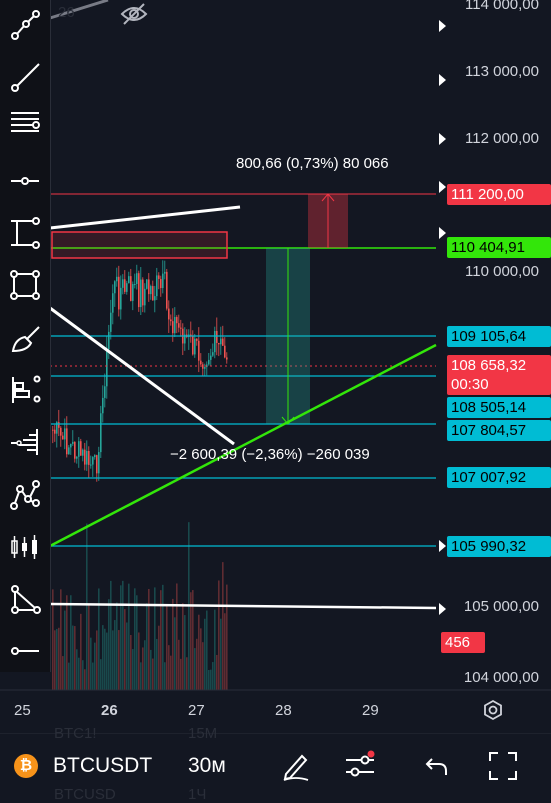  Describe the element at coordinates (501, 606) in the screenshot. I see `price-tick: 105 000,00` at that location.